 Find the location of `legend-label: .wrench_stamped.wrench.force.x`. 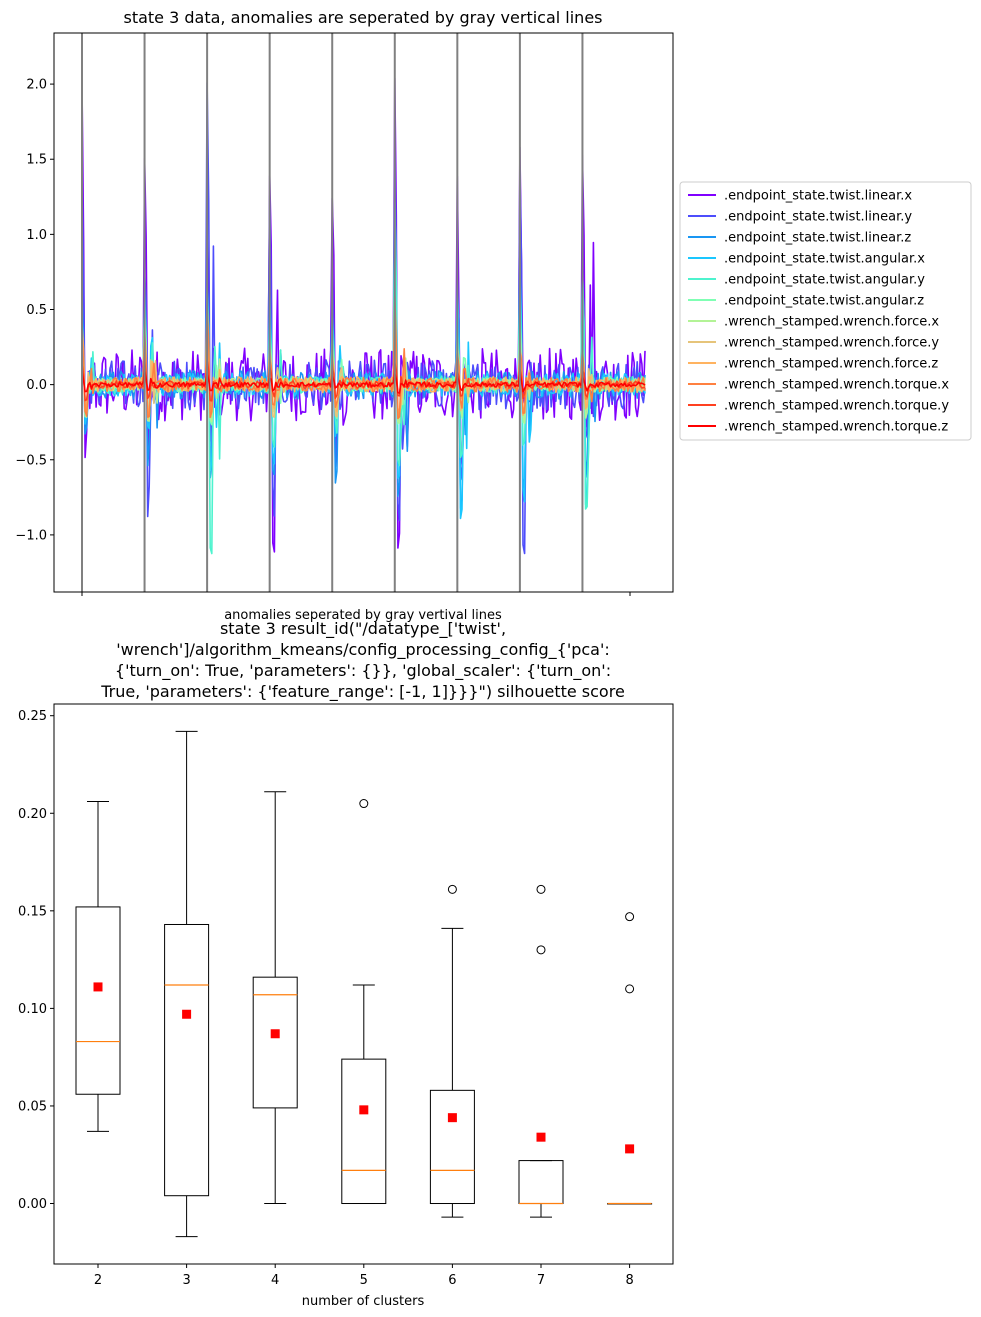

legend-label: .wrench_stamped.wrench.force.x is located at coordinates (831, 322).